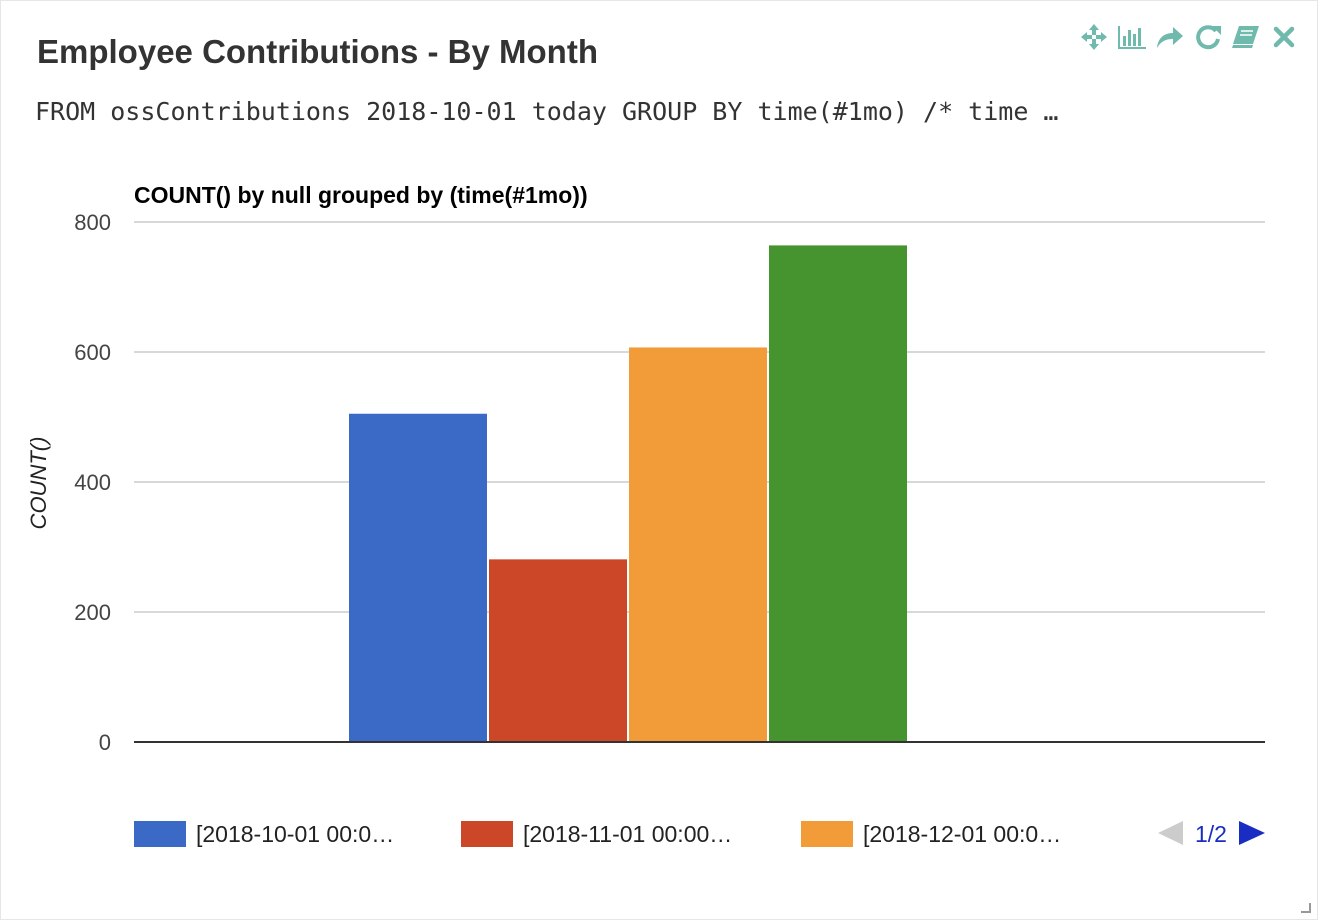 The width and height of the screenshot is (1318, 921). Describe the element at coordinates (92, 612) in the screenshot. I see `y-tick-label: 200` at that location.